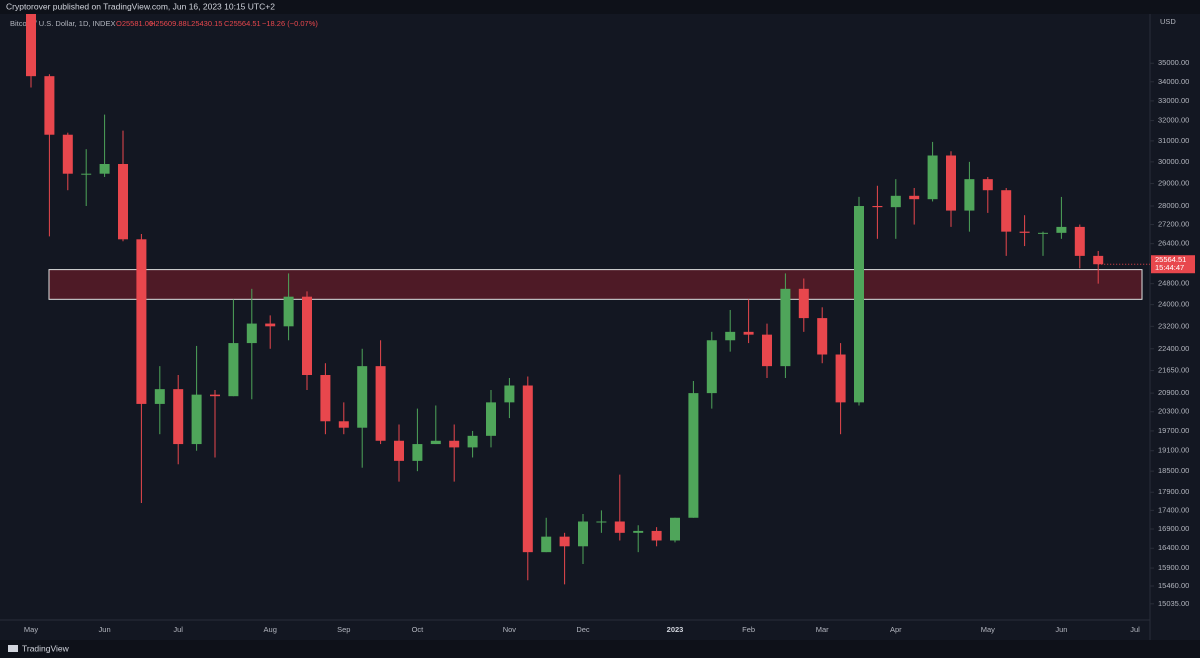 The width and height of the screenshot is (1200, 658). Describe the element at coordinates (1173, 585) in the screenshot. I see `y-tick-label: 15460.00` at that location.